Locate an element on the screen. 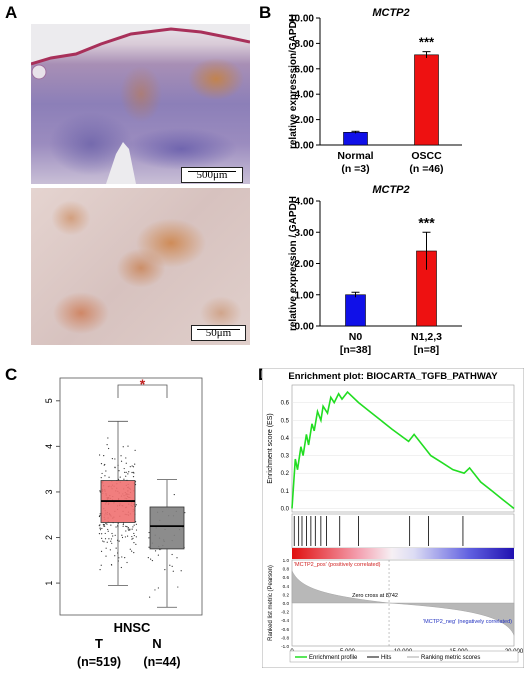 The image size is (527, 685). x-category-sample-size: (n =46) is located at coordinates (426, 169).